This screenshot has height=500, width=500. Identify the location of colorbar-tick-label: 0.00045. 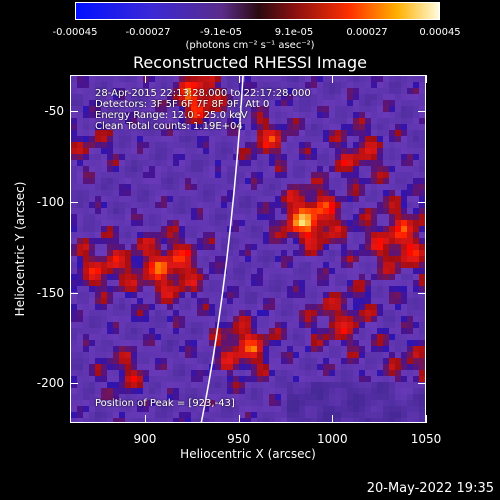
(440, 32).